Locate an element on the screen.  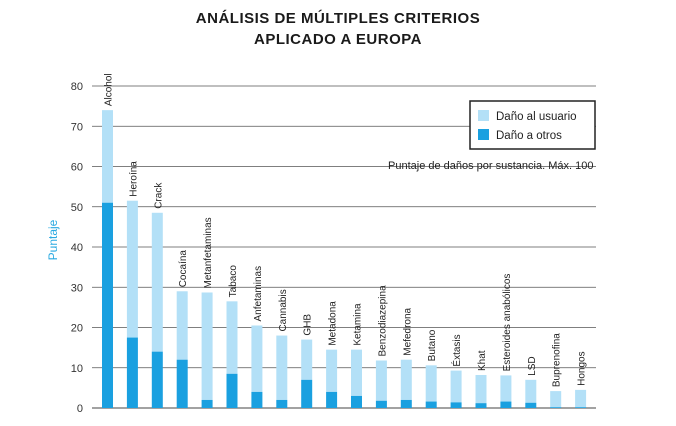
category-label: LSD is located at coordinates (532, 365).